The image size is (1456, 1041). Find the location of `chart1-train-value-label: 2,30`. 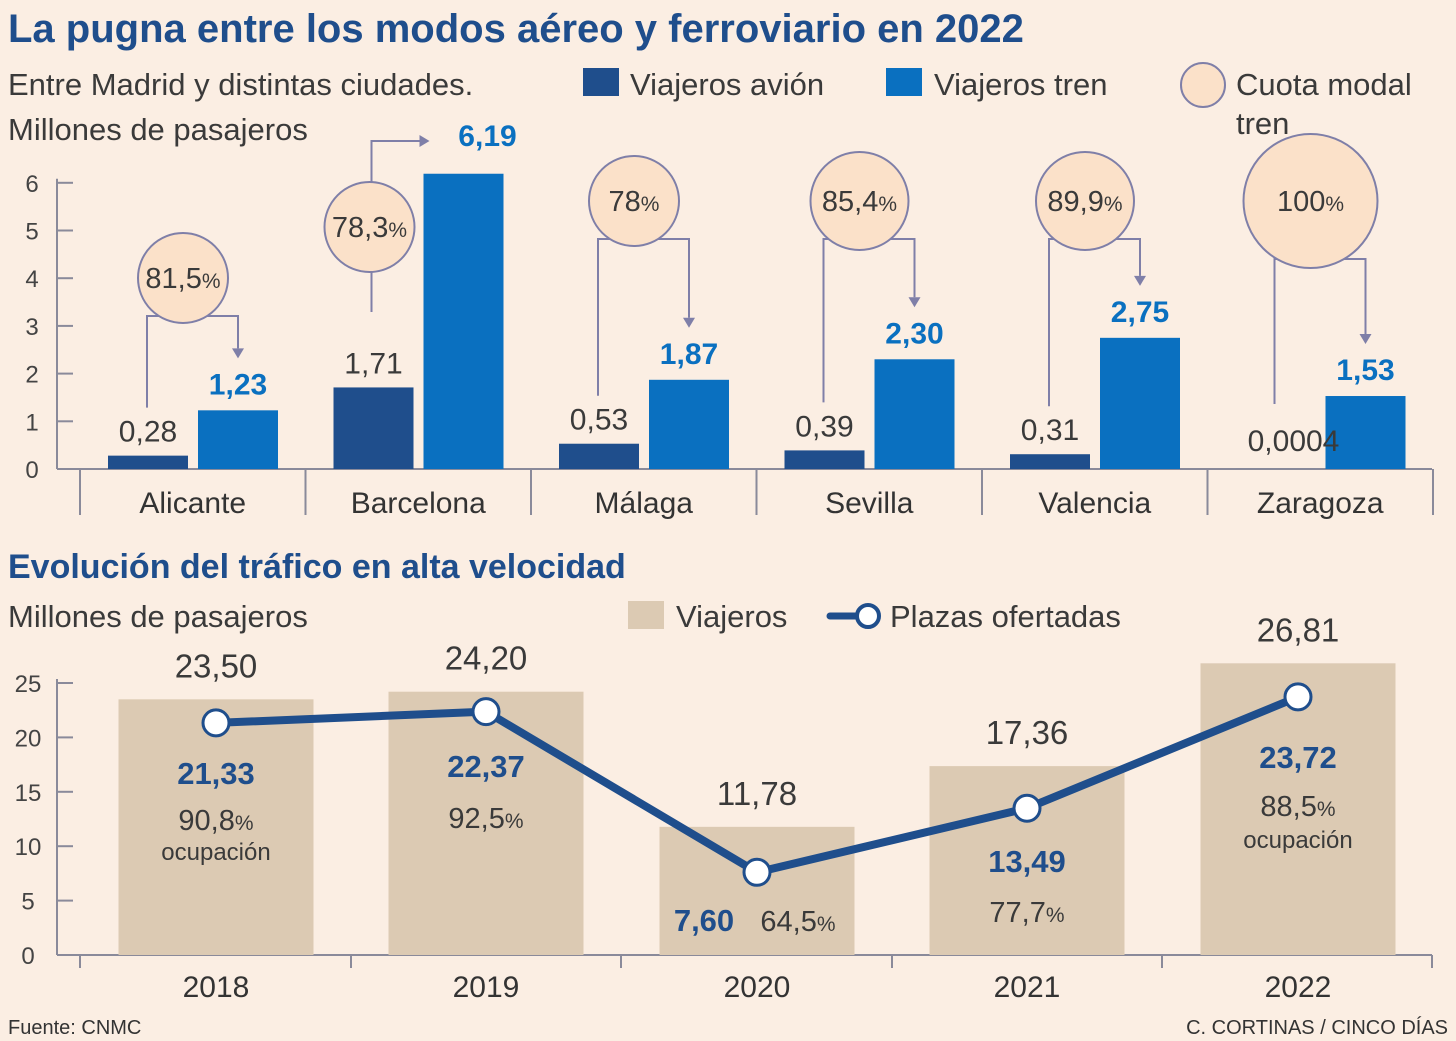

chart1-train-value-label: 2,30 is located at coordinates (914, 333).